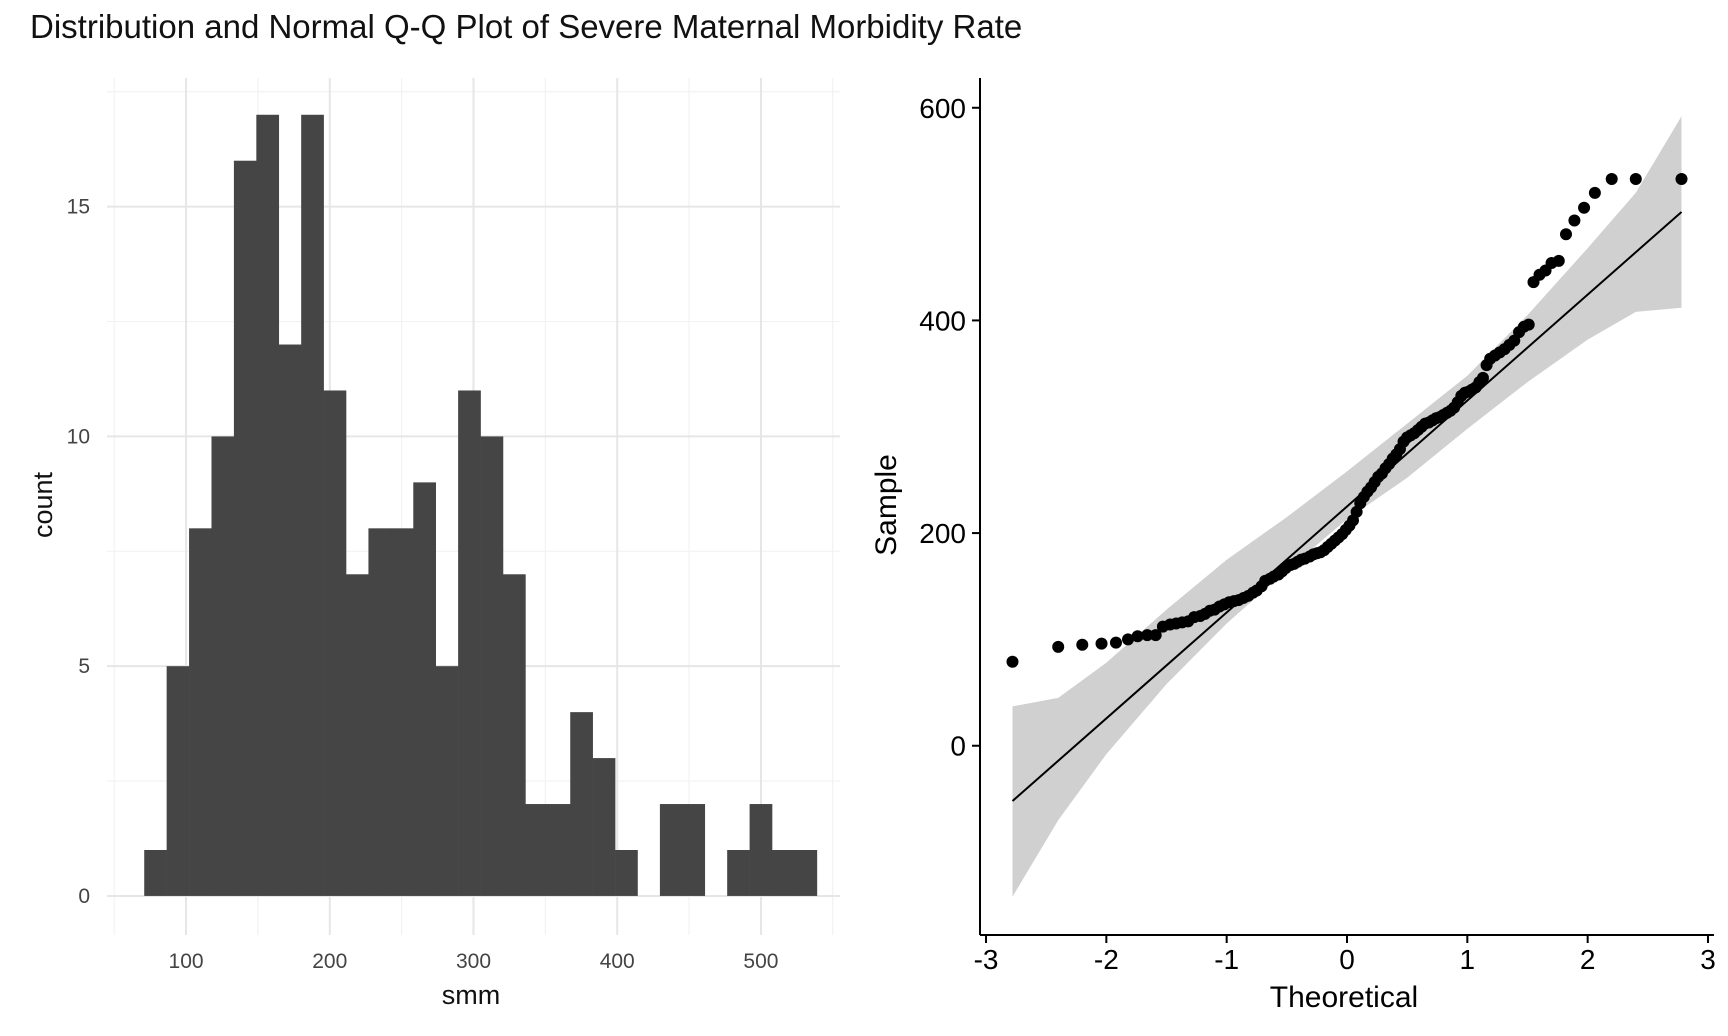 The width and height of the screenshot is (1728, 1036). I want to click on qq-y-tick-label: 200, so click(942, 533).